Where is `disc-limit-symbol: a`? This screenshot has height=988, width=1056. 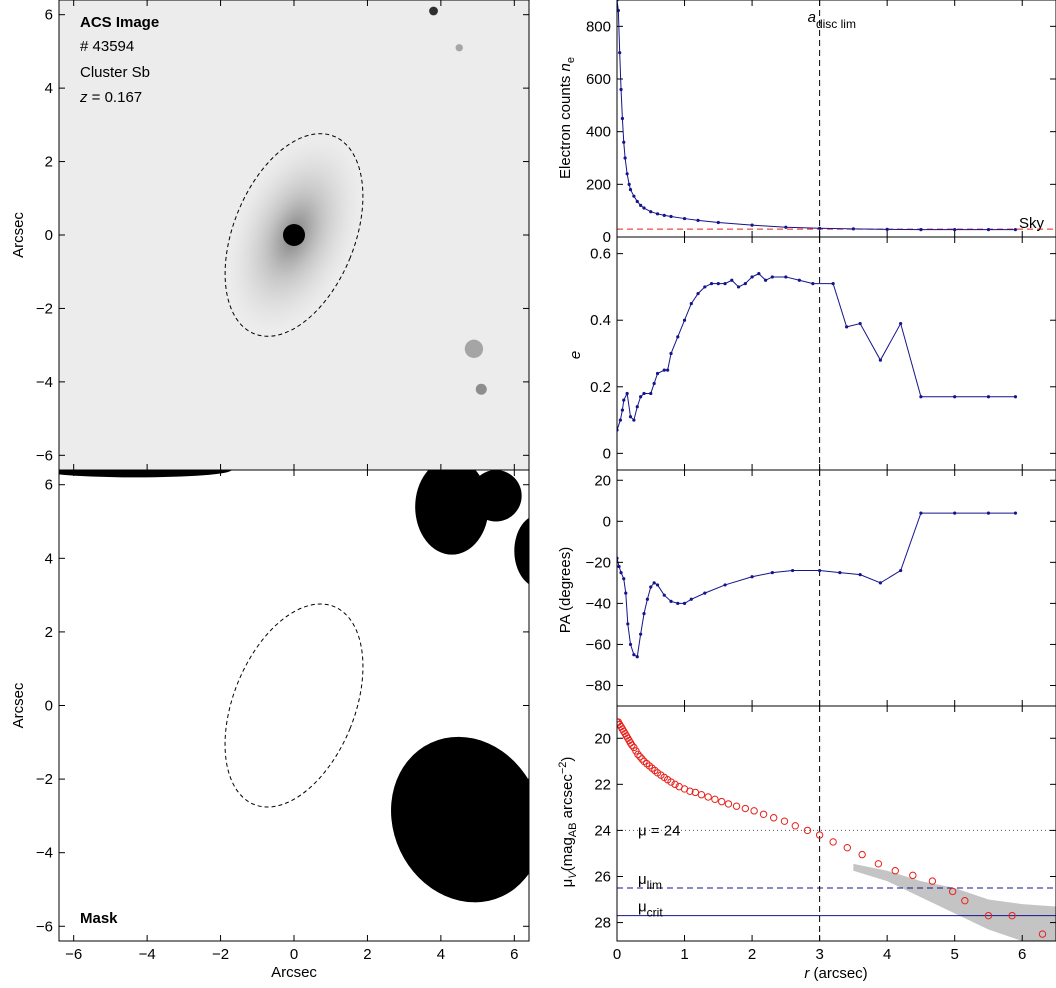
disc-limit-symbol: a is located at coordinates (812, 17).